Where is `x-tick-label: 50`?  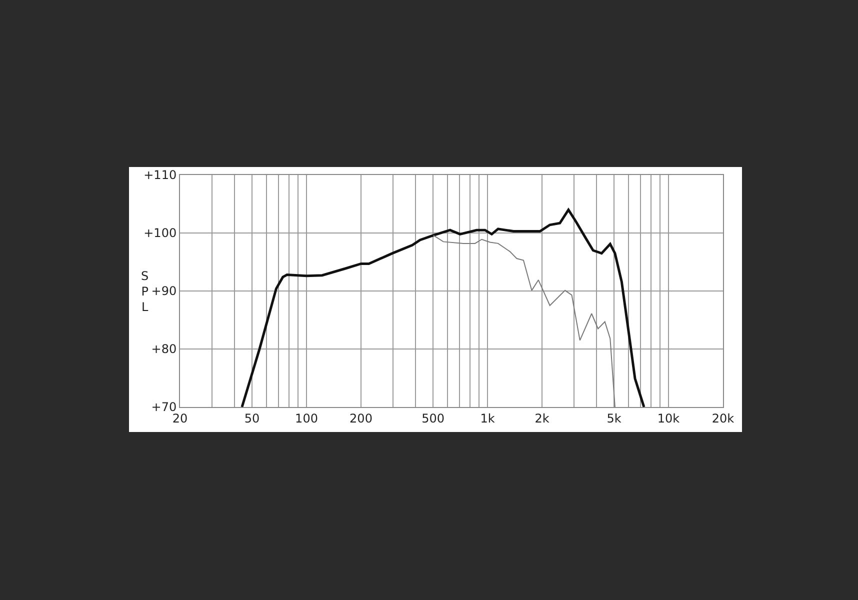
x-tick-label: 50 is located at coordinates (252, 418).